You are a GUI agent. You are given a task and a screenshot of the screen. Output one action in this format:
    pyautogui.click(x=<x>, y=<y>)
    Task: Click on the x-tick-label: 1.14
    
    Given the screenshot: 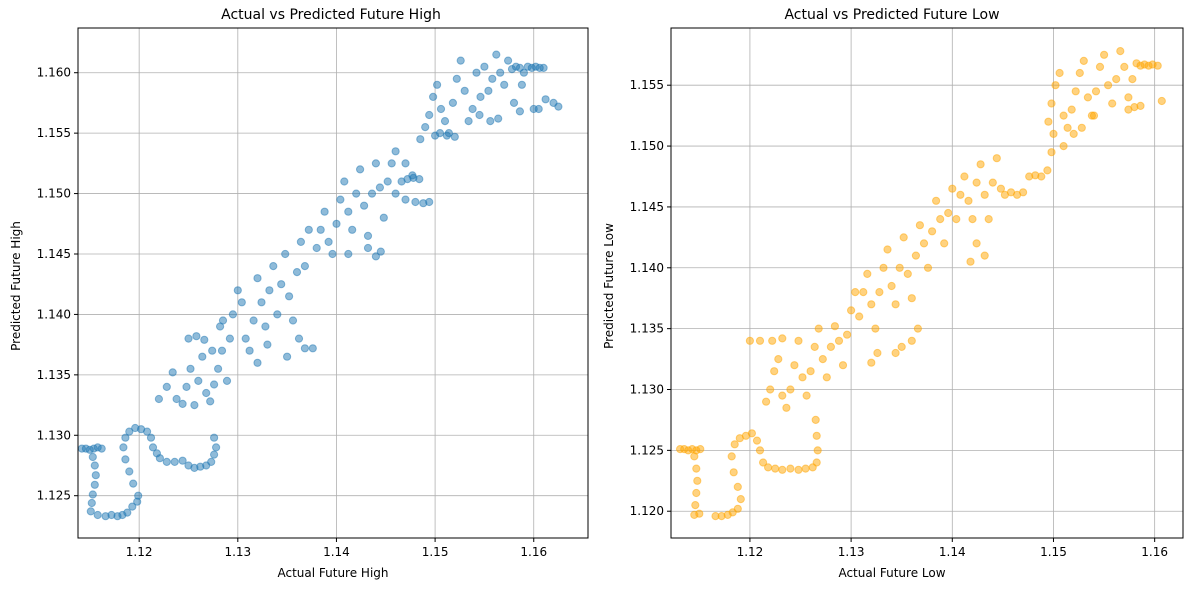 What is the action you would take?
    pyautogui.click(x=336, y=552)
    